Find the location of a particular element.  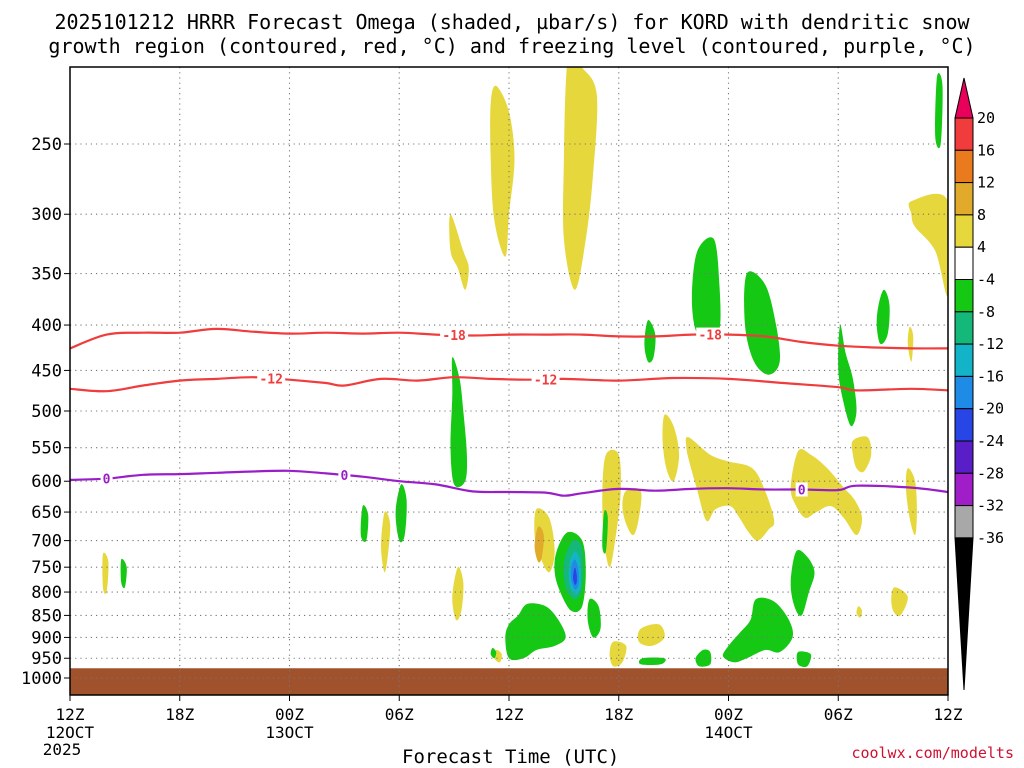

x-tick-date: 13OCT is located at coordinates (289, 732).